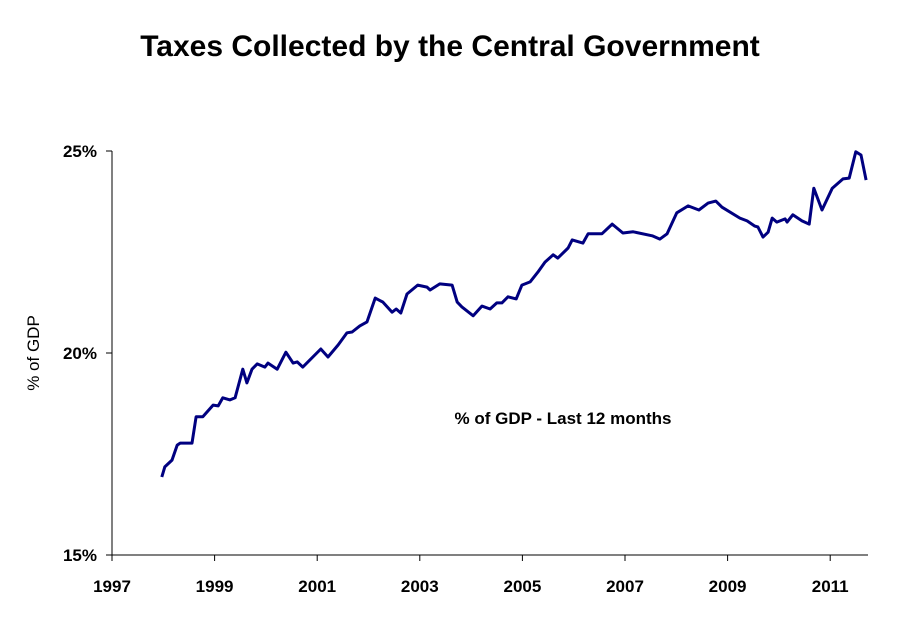 The height and width of the screenshot is (625, 900). Describe the element at coordinates (522, 586) in the screenshot. I see `x-tick-label: 2005` at that location.